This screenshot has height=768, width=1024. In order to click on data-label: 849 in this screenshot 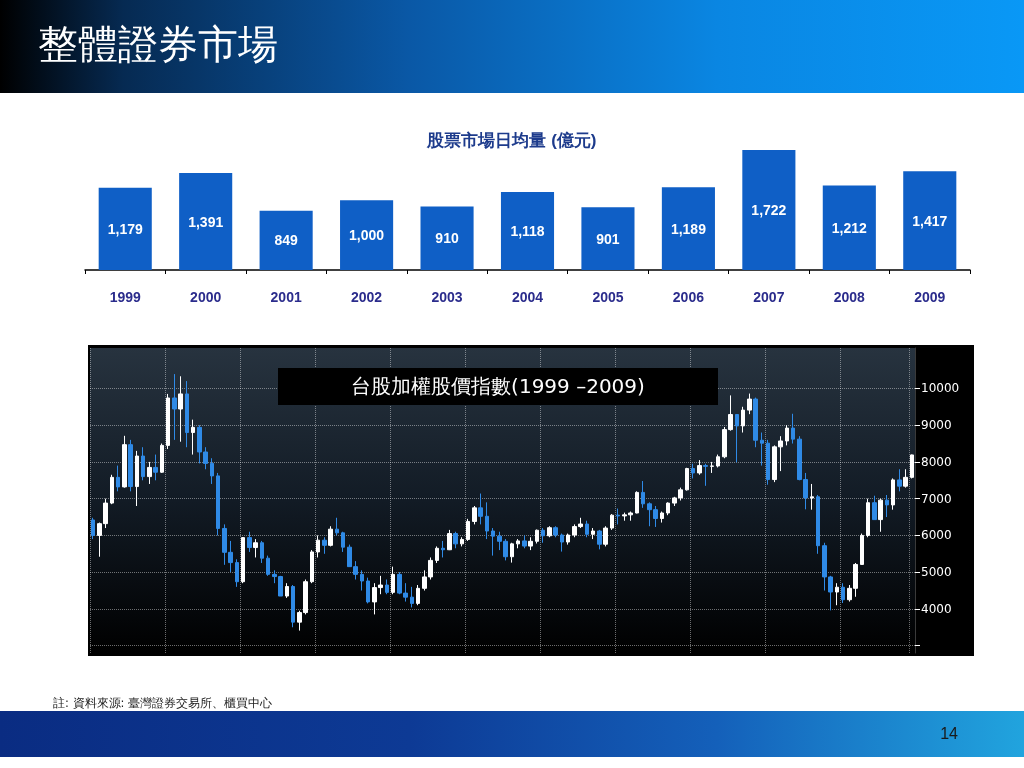, I will do `click(286, 240)`.